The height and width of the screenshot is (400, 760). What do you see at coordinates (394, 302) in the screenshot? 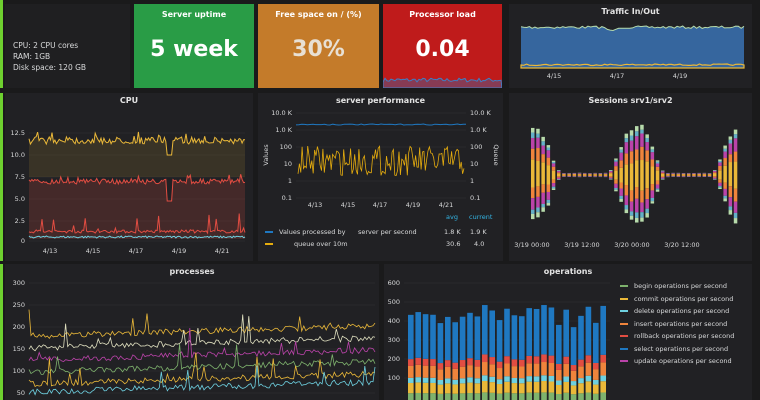
I see `operations-ytick: 500` at bounding box center [394, 302].